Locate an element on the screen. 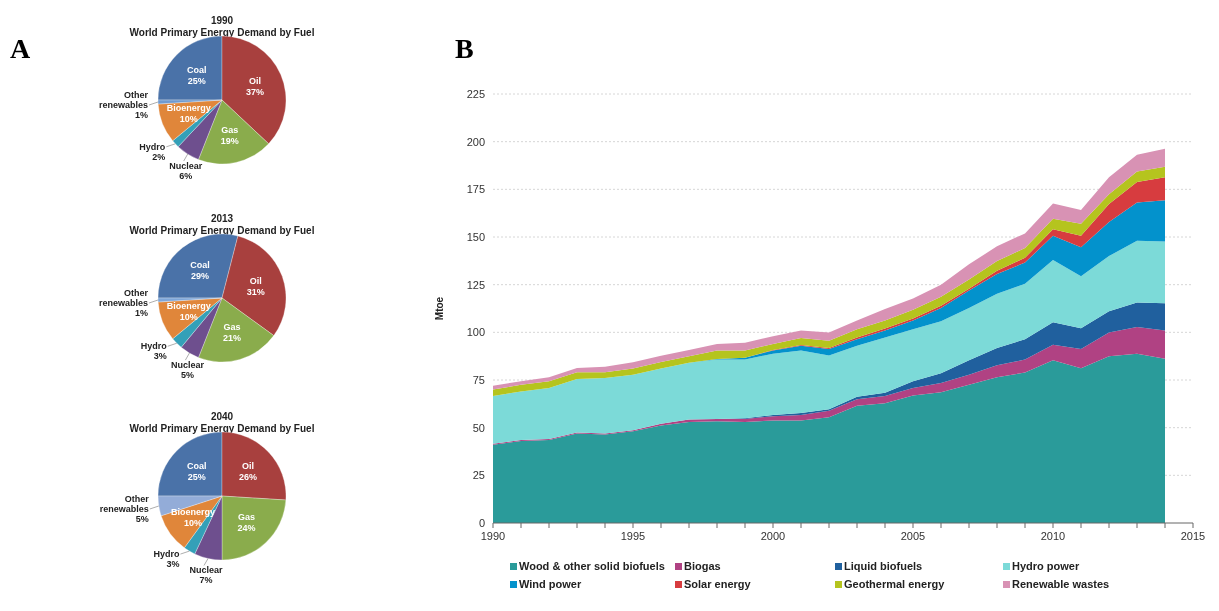 Image resolution: width=1219 pixels, height=611 pixels. x-tick-label: 2000 is located at coordinates (773, 536).